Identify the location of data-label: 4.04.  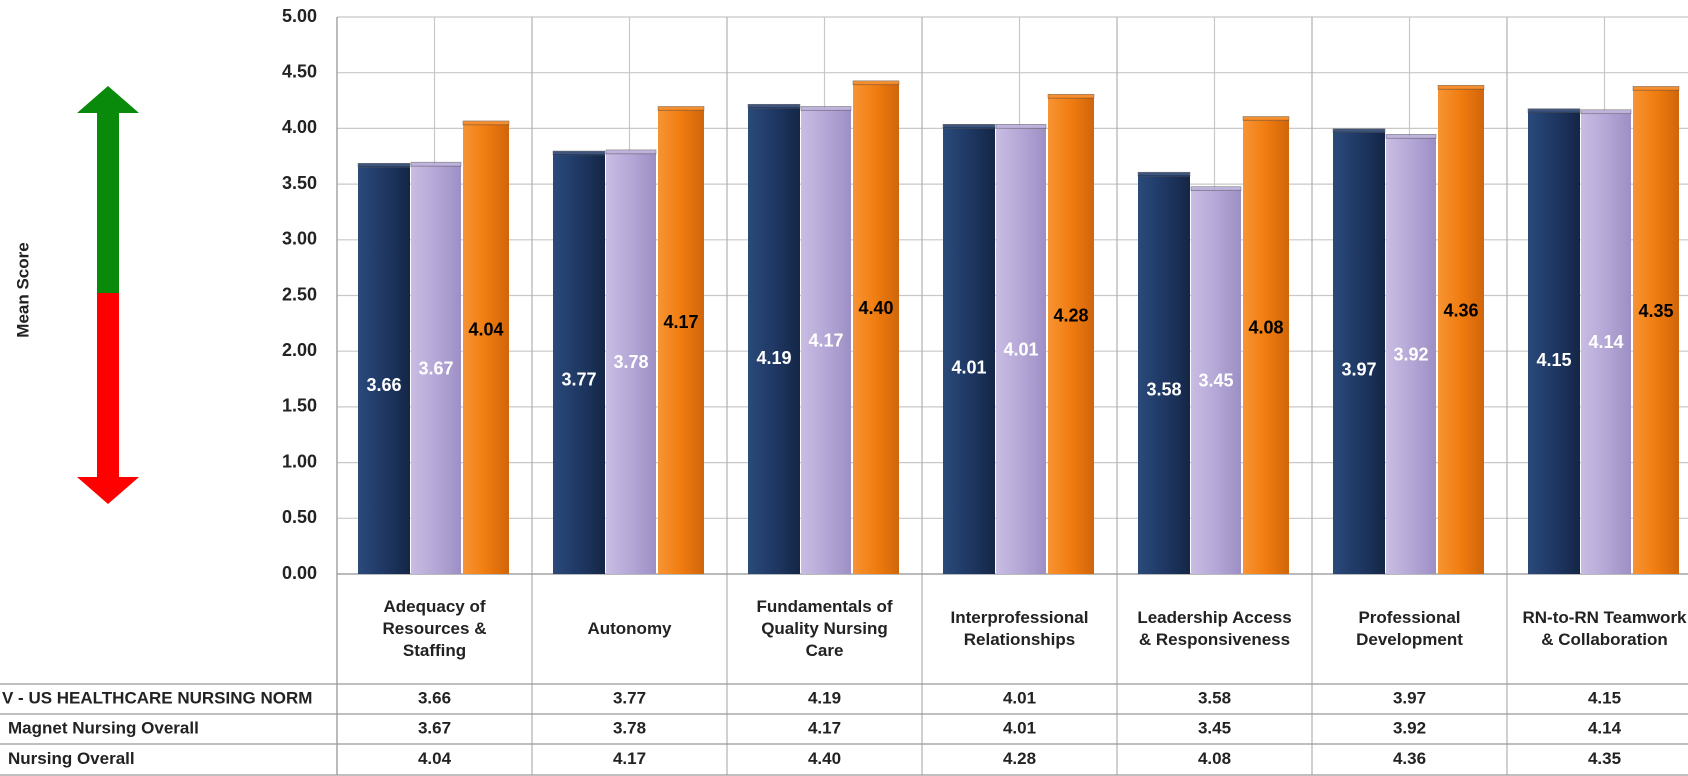
(485, 330).